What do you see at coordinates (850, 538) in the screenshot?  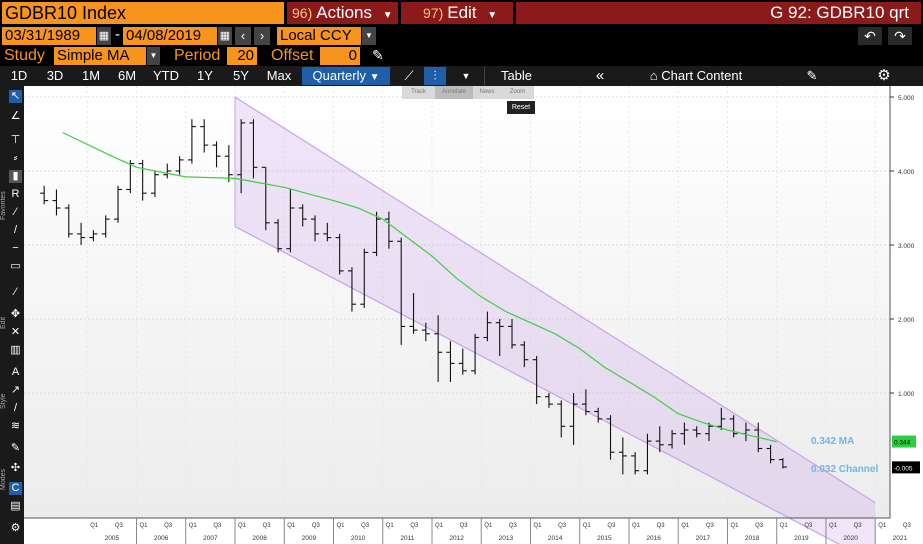 I see `year-label: 2020` at bounding box center [850, 538].